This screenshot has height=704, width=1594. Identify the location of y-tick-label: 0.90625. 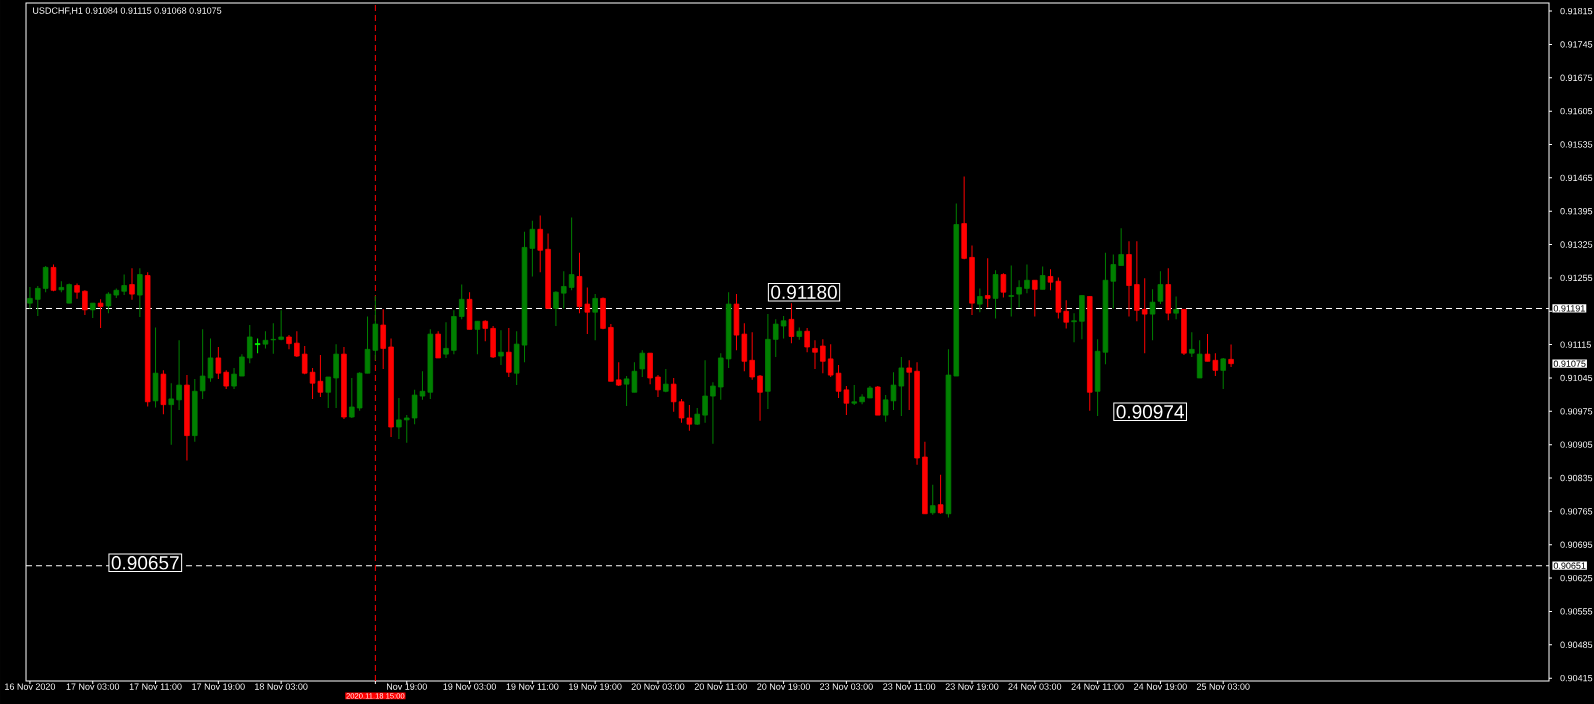
(1576, 578).